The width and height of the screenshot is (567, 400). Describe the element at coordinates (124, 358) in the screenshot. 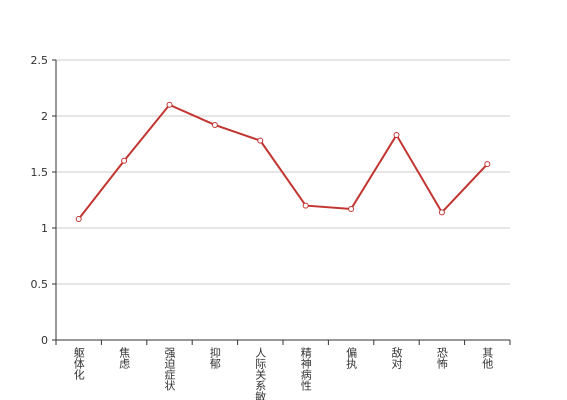

I see `x-tick-label: 焦虑` at that location.